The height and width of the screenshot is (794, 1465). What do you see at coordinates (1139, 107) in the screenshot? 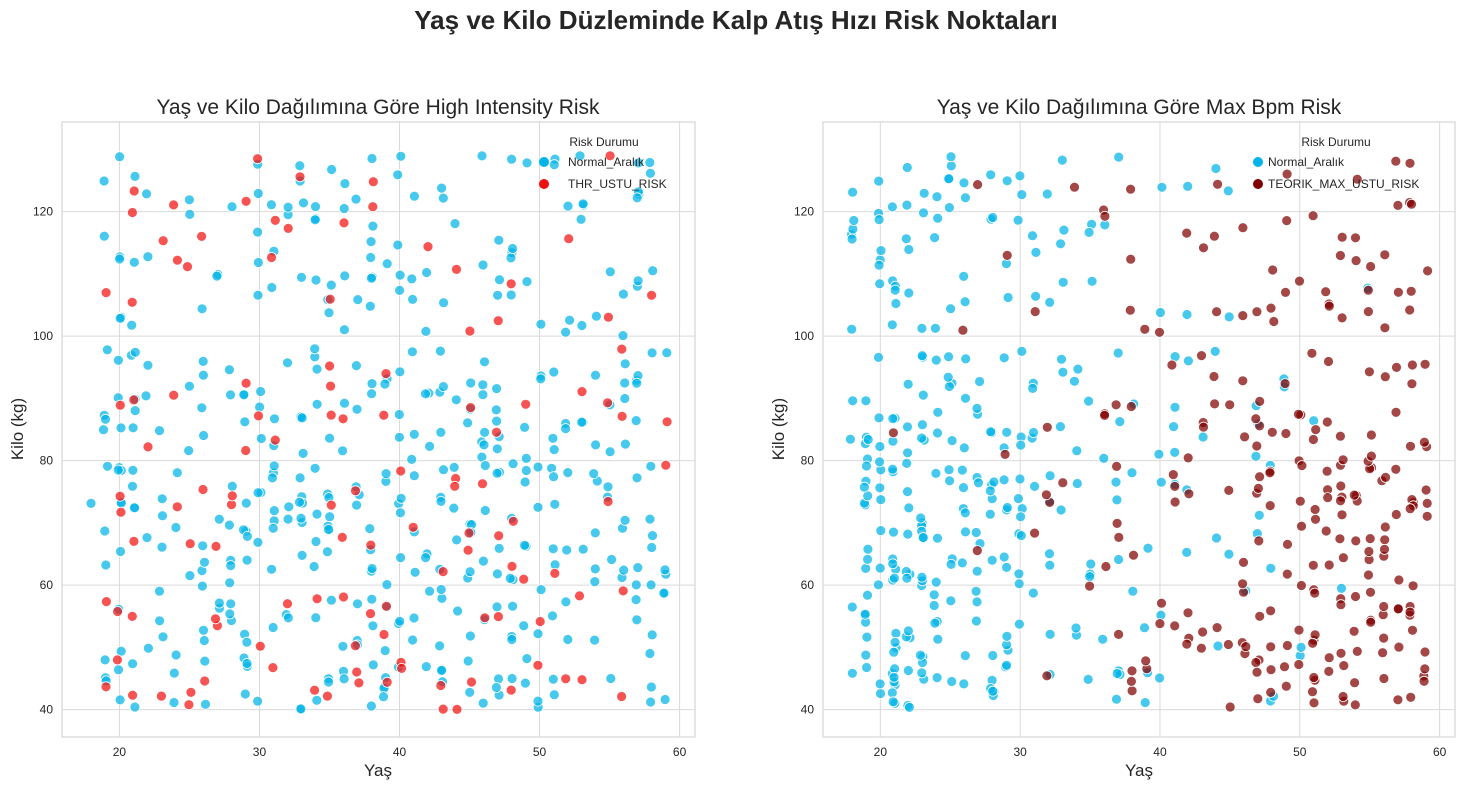
I see `panel-title: Yaş ve Kilo Dağılımına Göre Max Bpm Risk` at bounding box center [1139, 107].